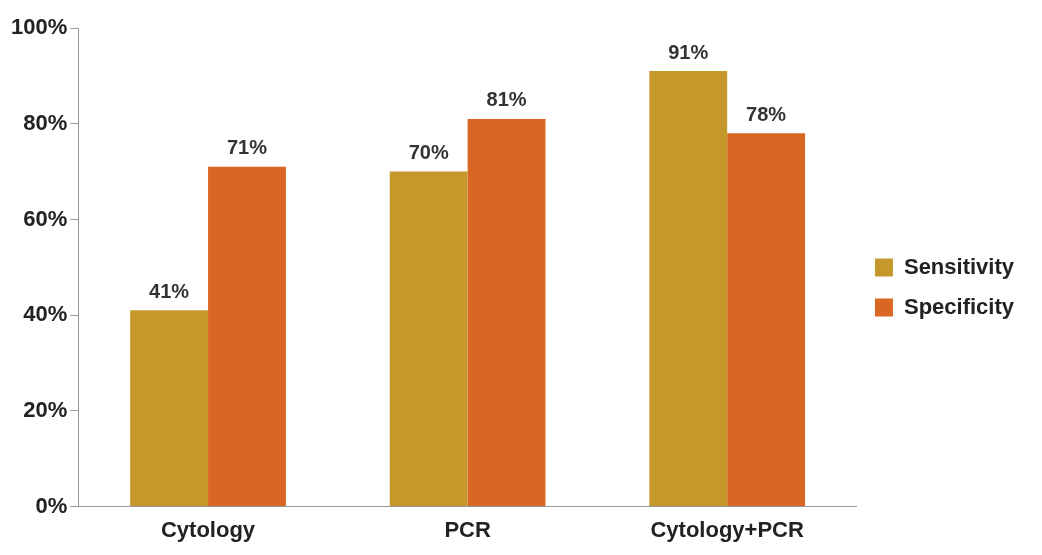  I want to click on data-label: 70%, so click(428, 152).